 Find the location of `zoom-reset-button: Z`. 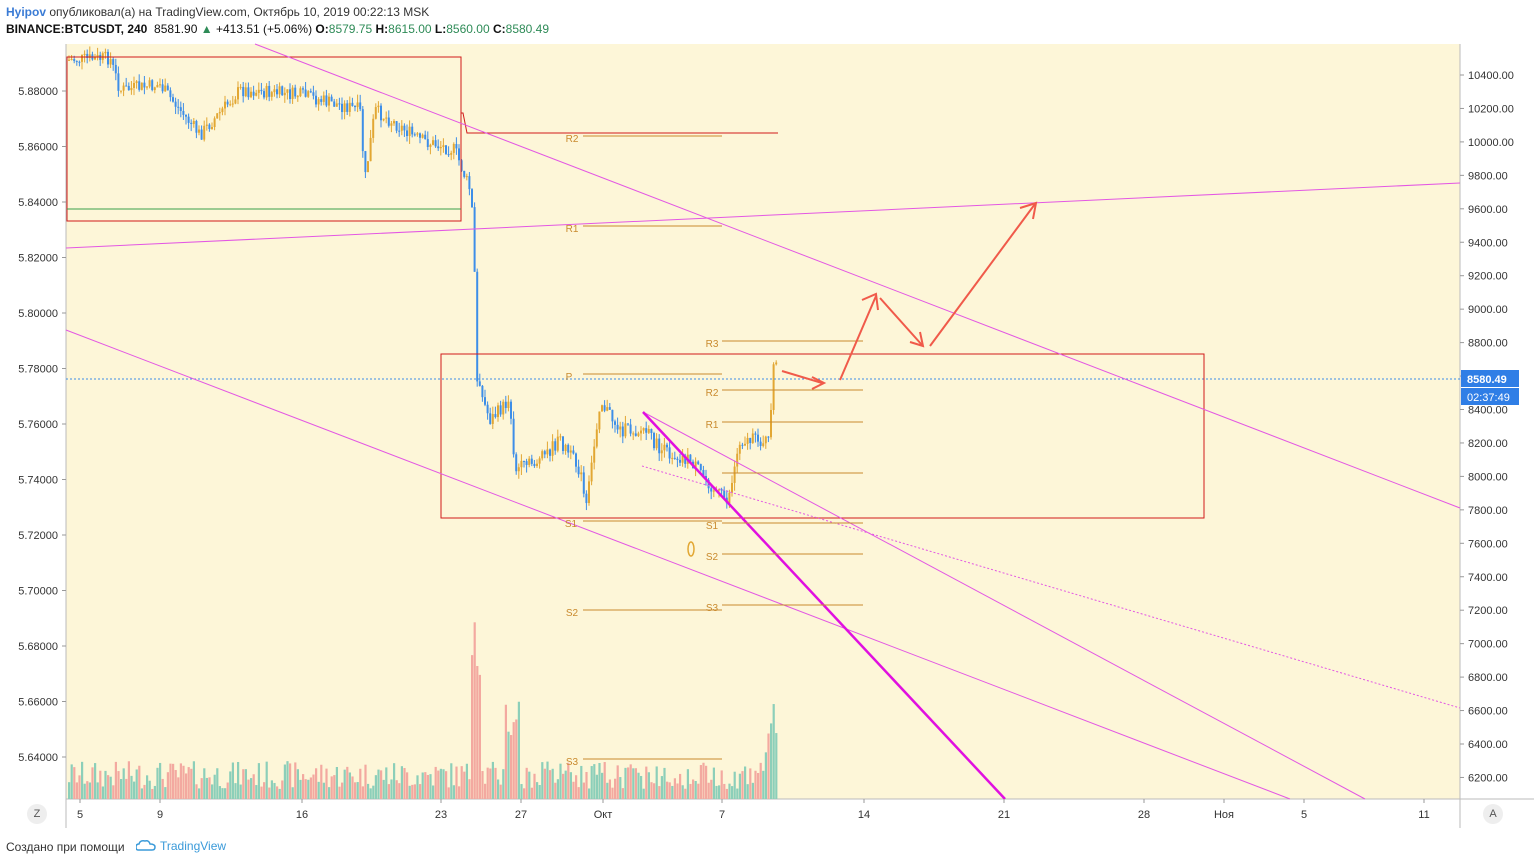

zoom-reset-button: Z is located at coordinates (37, 814).